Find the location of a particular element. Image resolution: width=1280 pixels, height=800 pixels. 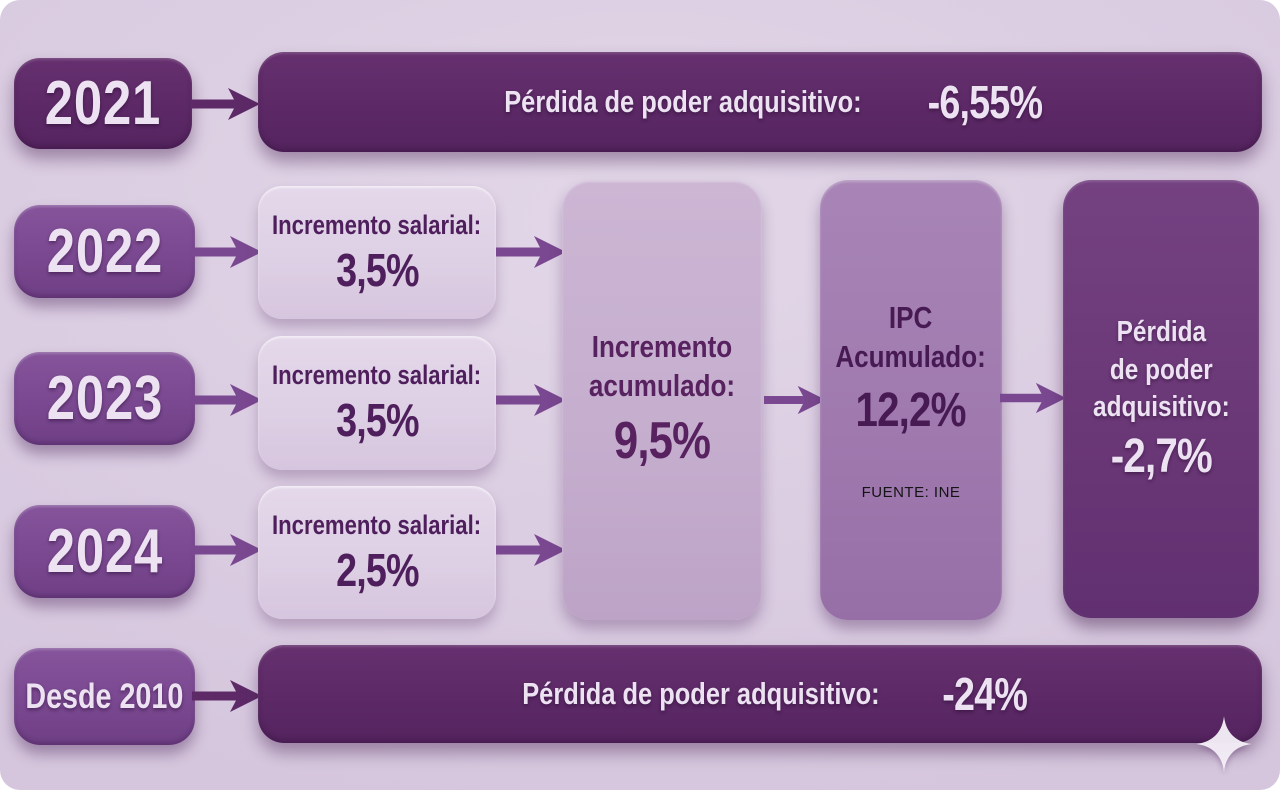

year-badge-2022: 2022 is located at coordinates (104, 251).